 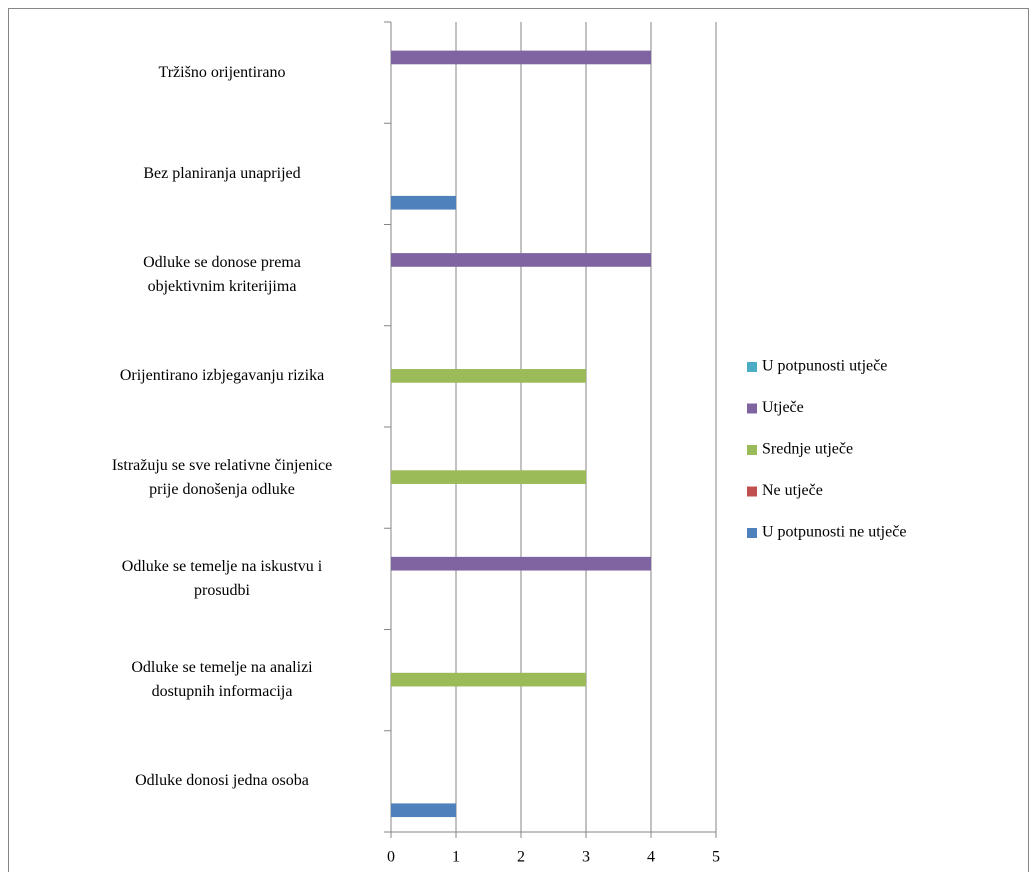 What do you see at coordinates (807, 449) in the screenshot?
I see `legend-label: Srednje utječe` at bounding box center [807, 449].